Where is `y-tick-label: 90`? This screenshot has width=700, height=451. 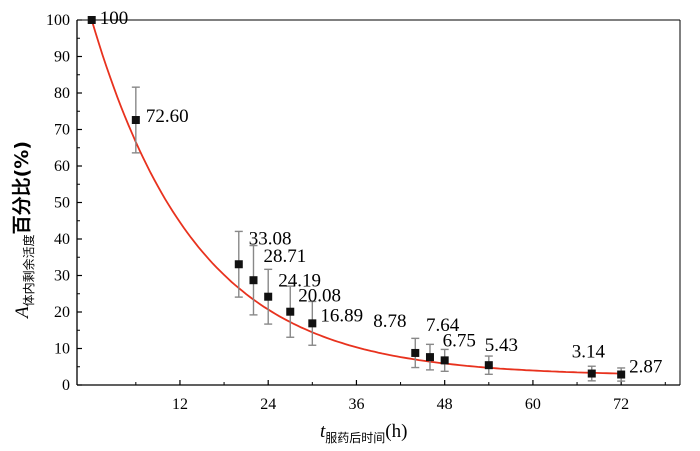
y-tick-label: 90 is located at coordinates (62, 57).